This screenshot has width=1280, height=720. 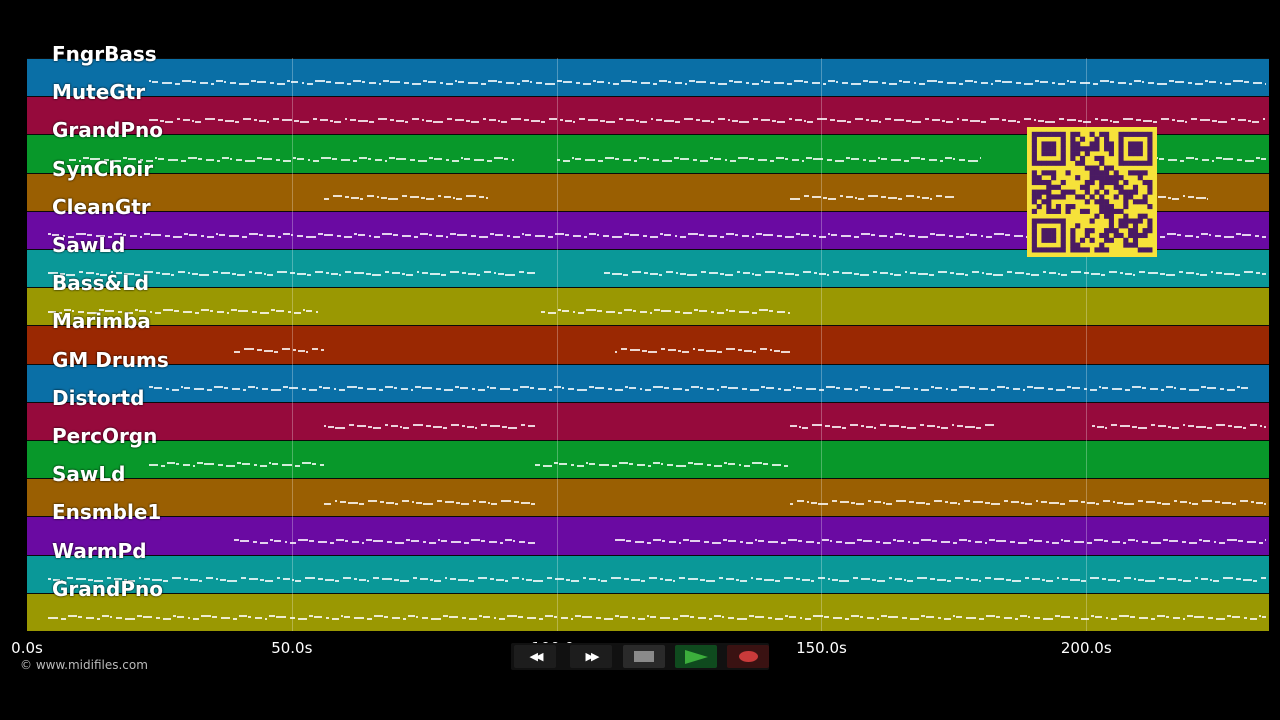 I want to click on track-label: Distortd, so click(x=98, y=397).